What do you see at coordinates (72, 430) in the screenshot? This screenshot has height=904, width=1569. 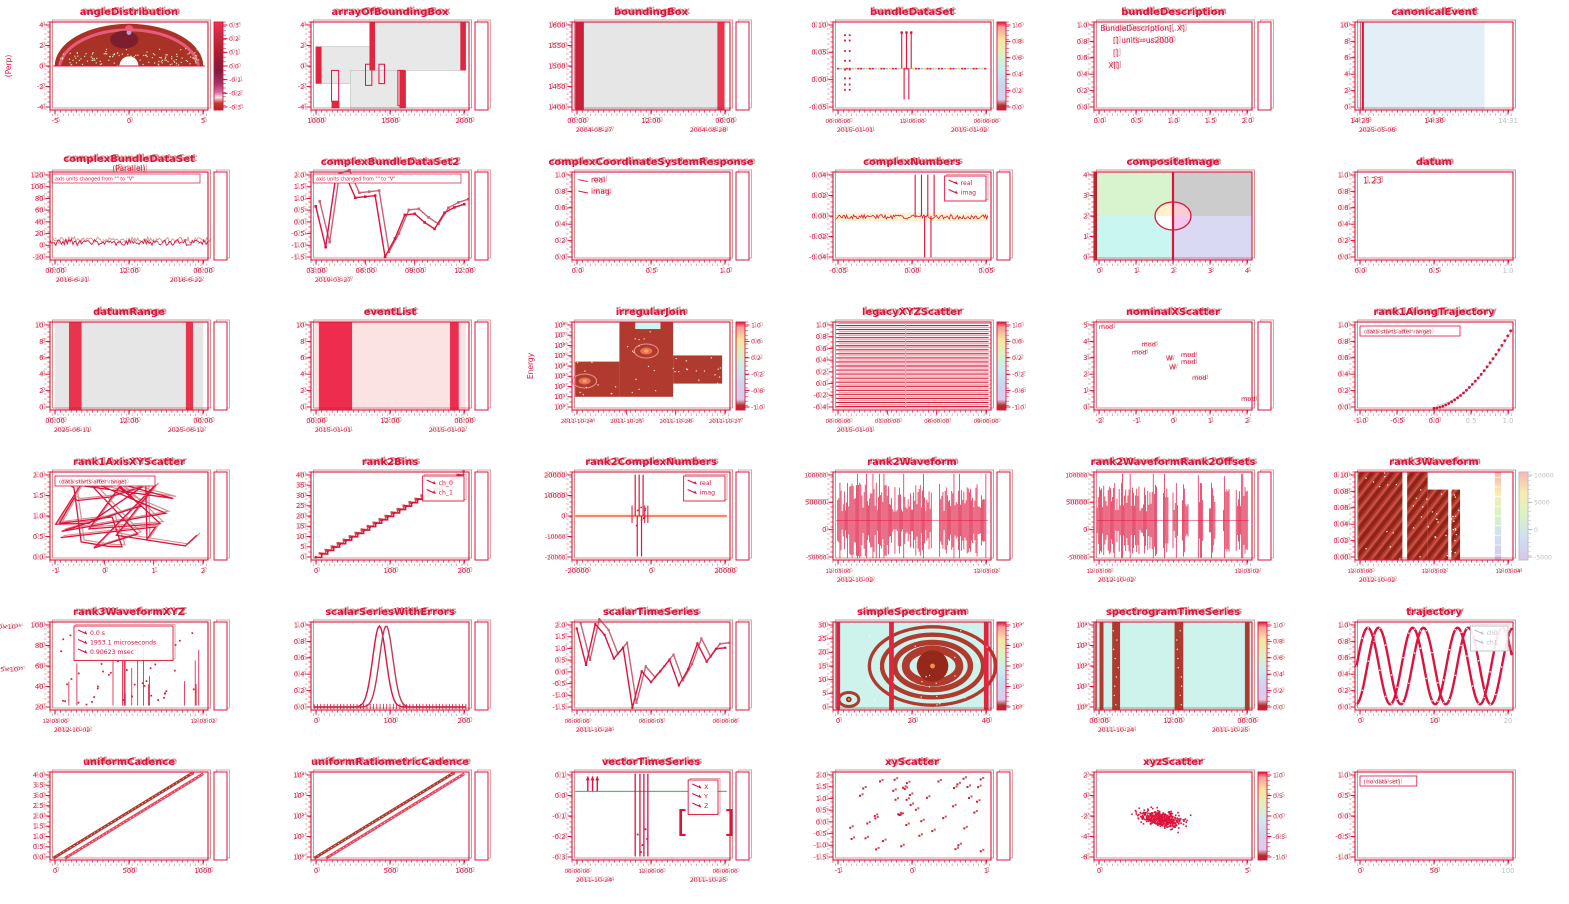 I see `svg-text: 2025-06-11` at bounding box center [72, 430].